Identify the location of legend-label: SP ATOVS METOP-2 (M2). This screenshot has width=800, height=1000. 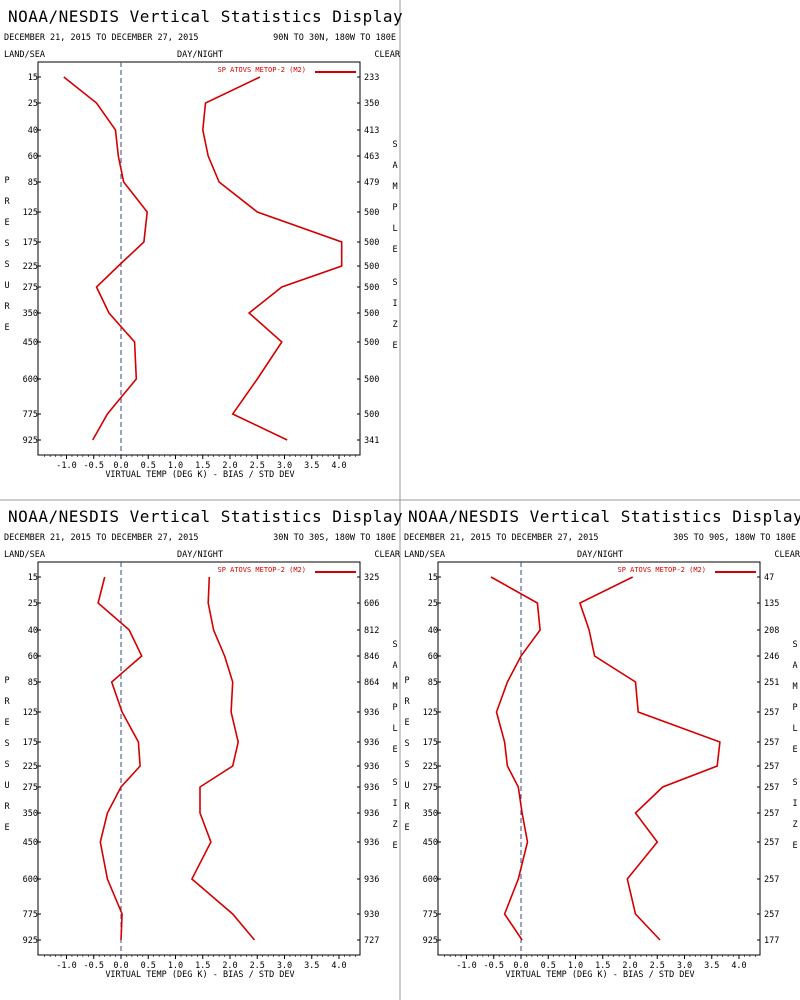
(261, 70).